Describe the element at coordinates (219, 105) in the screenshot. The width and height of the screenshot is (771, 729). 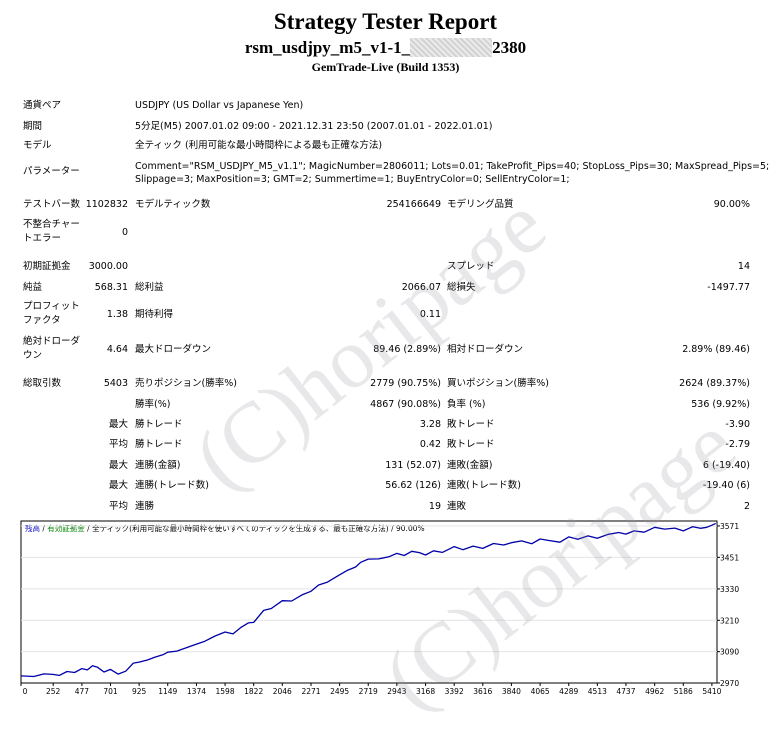
I see `pair-value: USDJPY (US Dollar vs Japanese Yen)` at that location.